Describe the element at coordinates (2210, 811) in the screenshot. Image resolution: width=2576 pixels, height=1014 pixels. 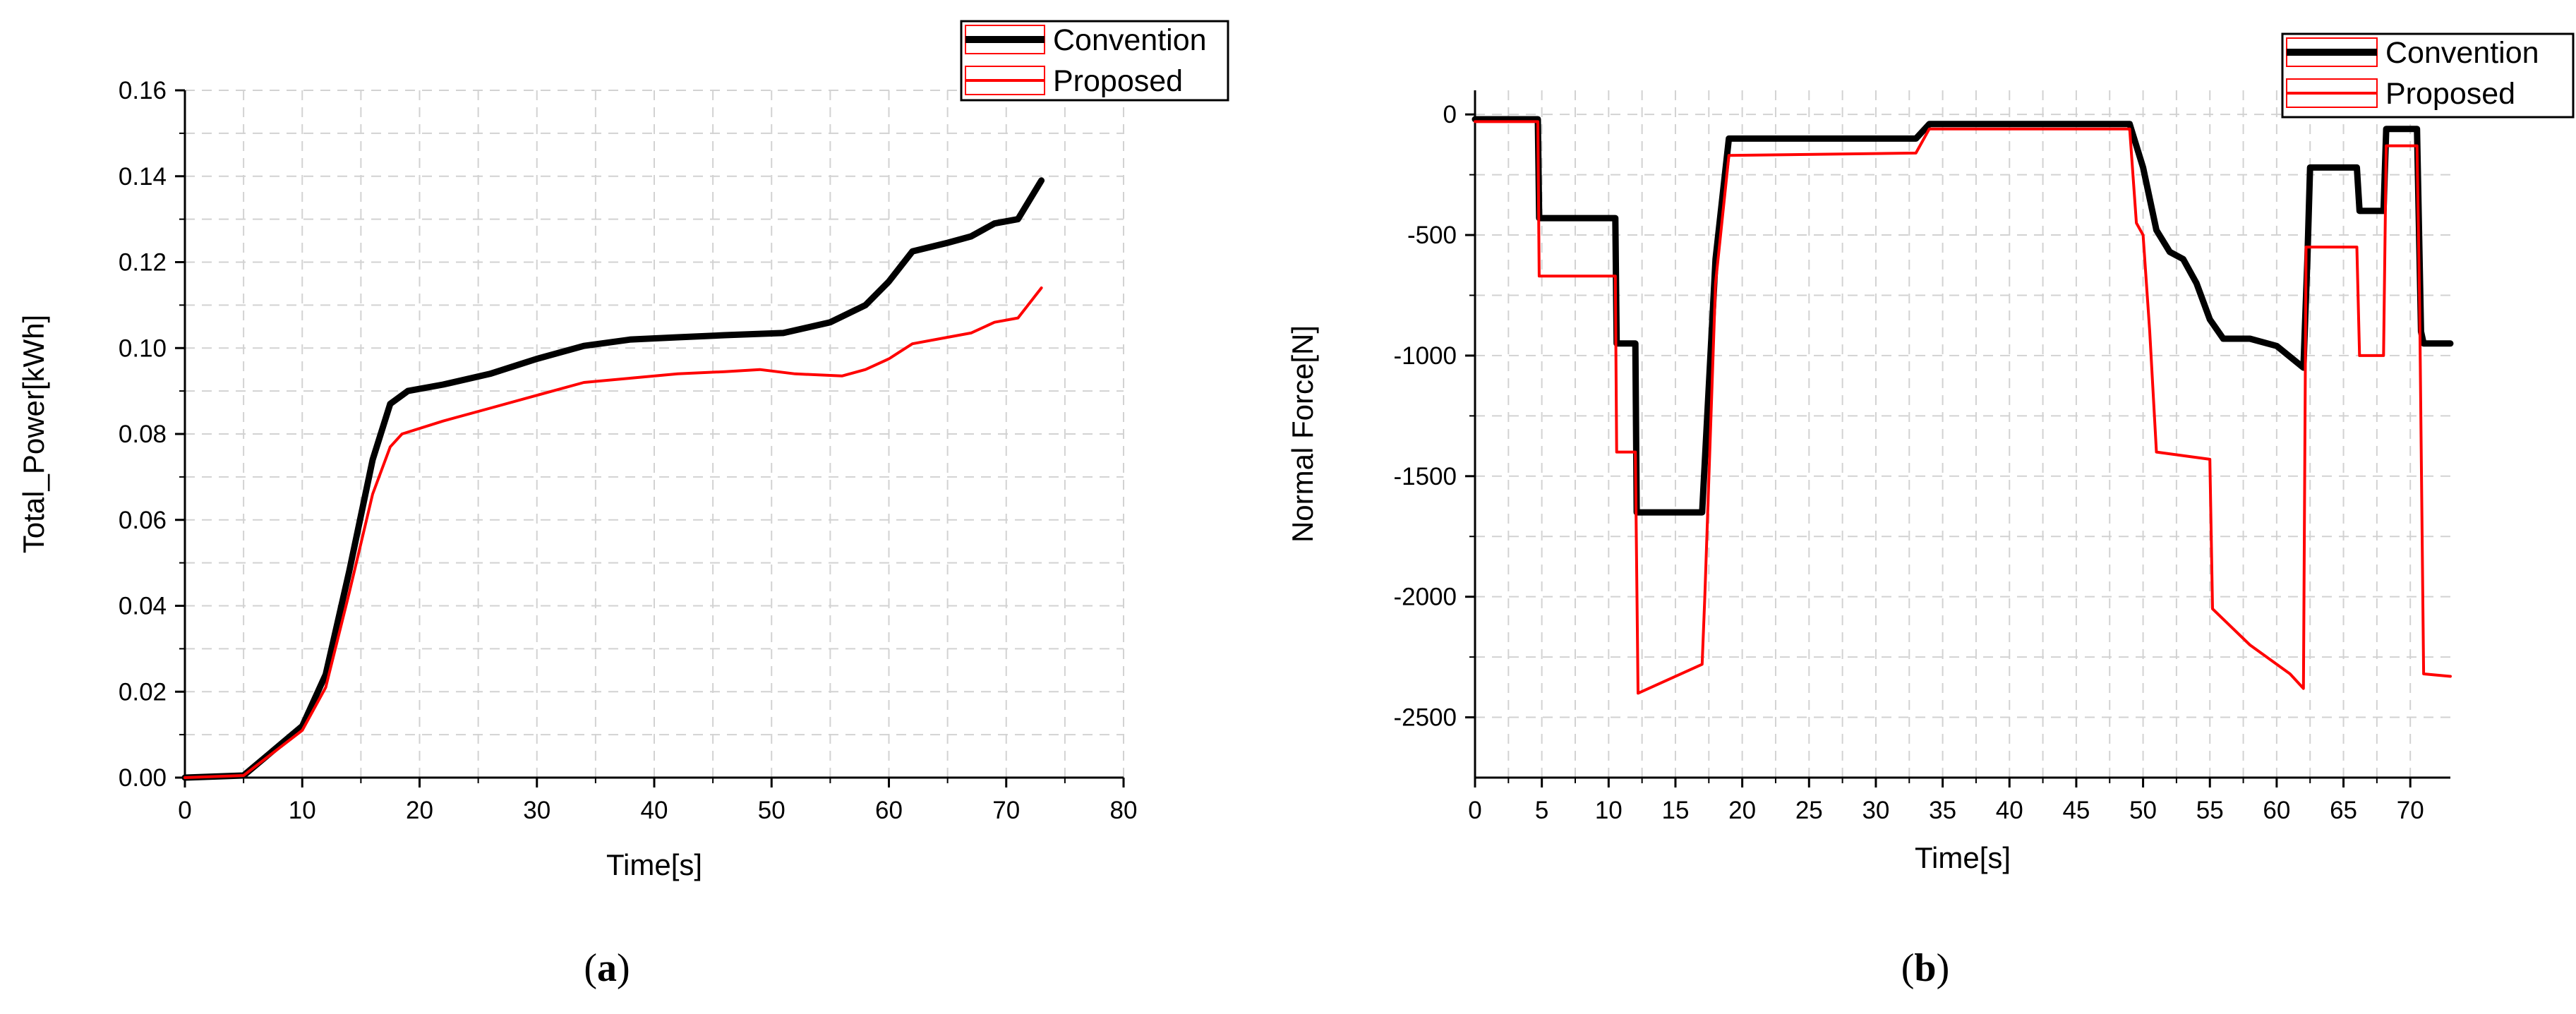
I see `x-tick-label: 55` at that location.